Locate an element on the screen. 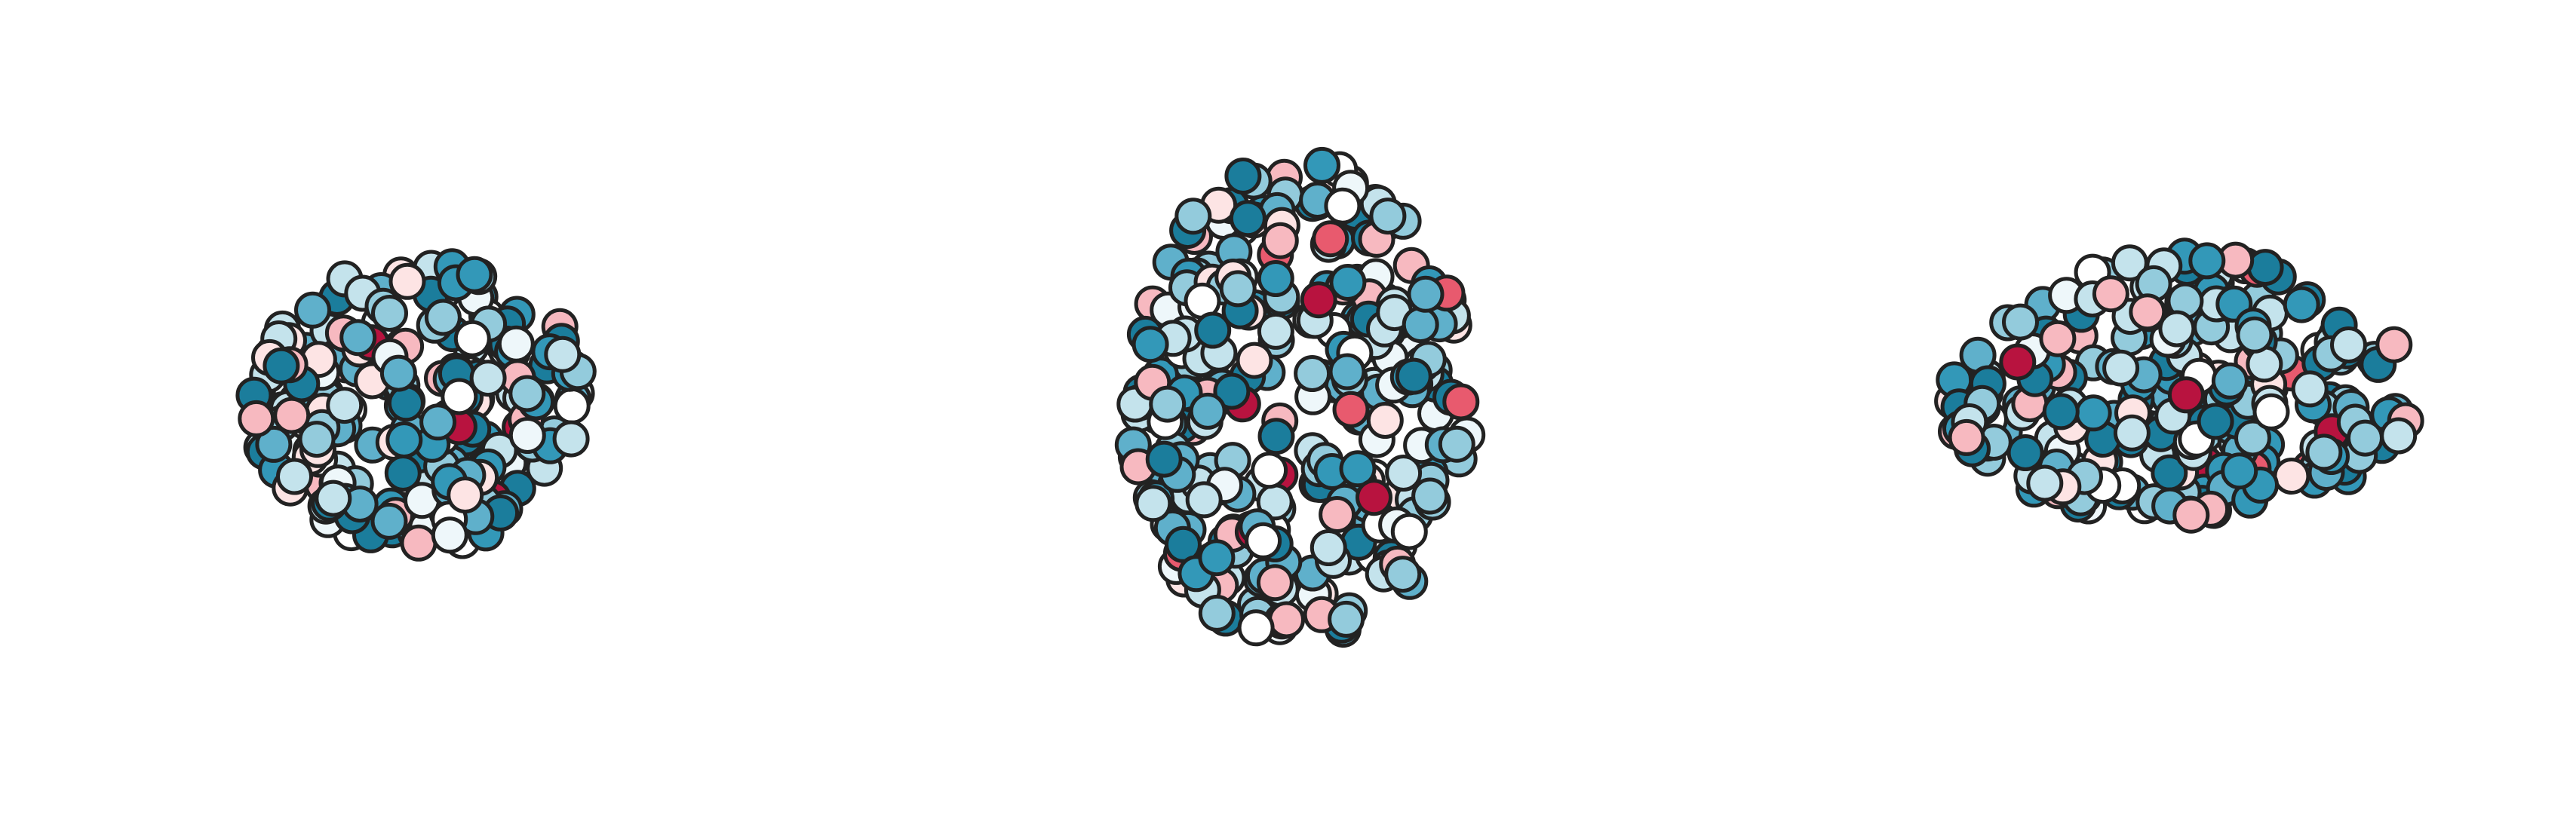  coronal-view is located at coordinates (416, 405).